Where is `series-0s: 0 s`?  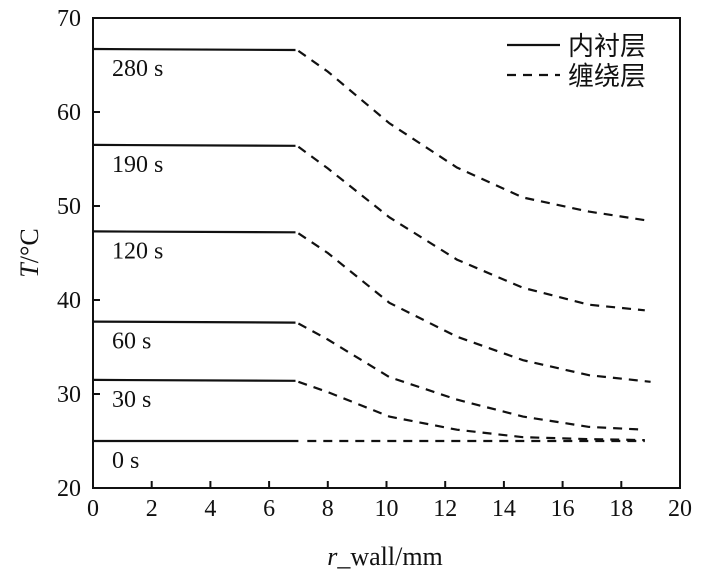
series-0s: 0 s is located at coordinates (369, 456).